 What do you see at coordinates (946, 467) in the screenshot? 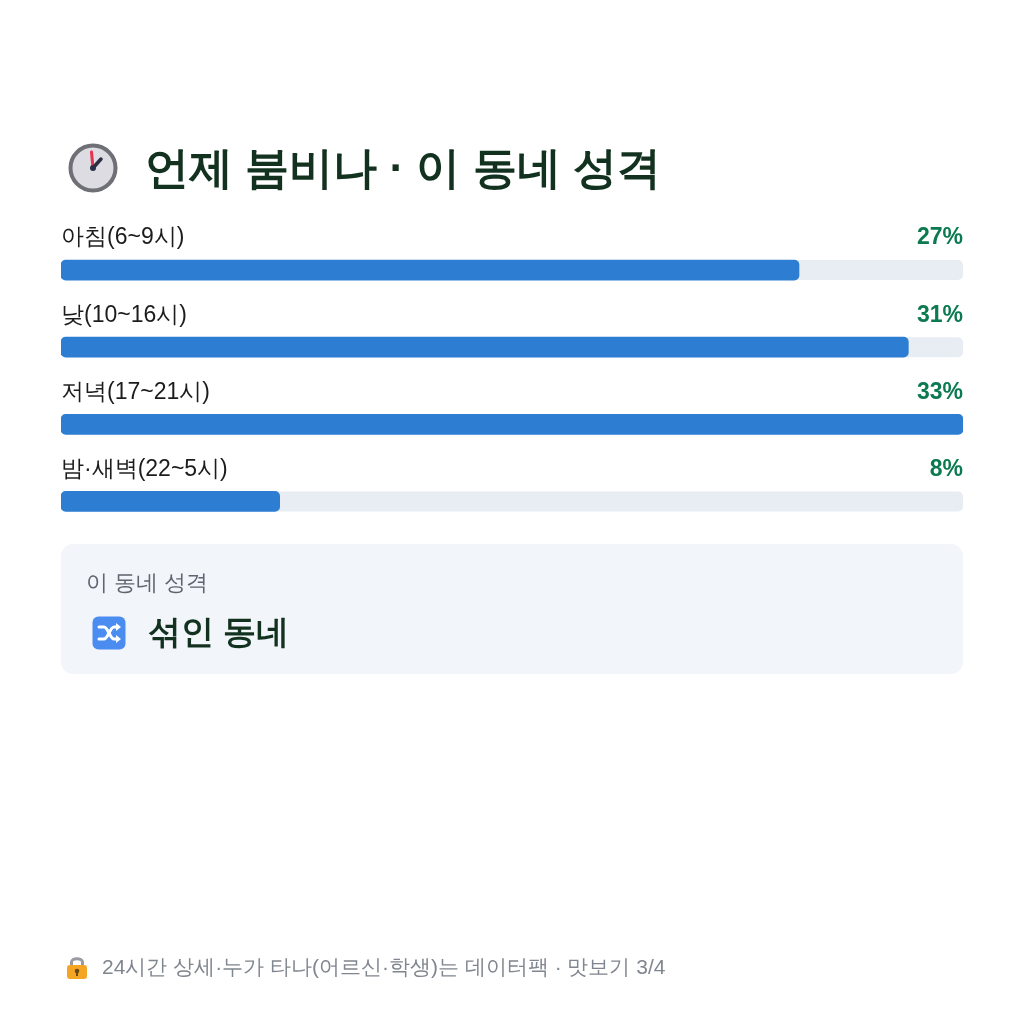
I see `data-label: 8%` at bounding box center [946, 467].